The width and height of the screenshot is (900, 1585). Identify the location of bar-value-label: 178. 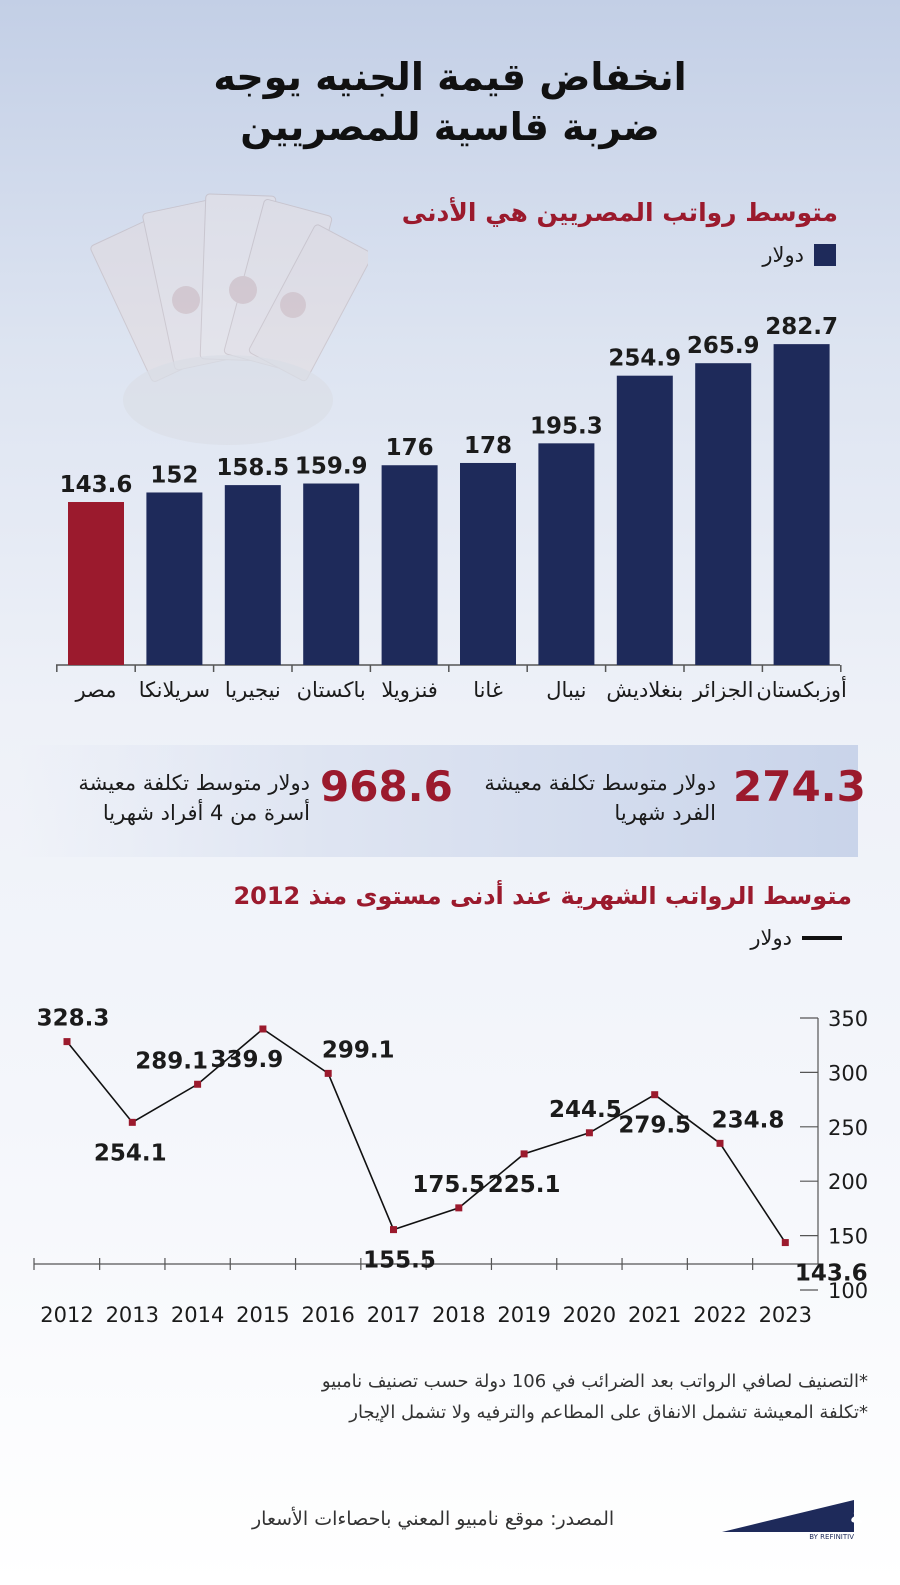
(488, 446).